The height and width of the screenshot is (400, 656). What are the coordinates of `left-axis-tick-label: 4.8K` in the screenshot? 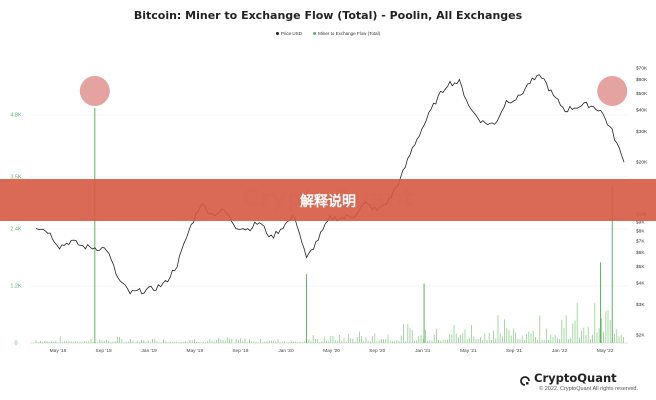 It's located at (16, 116).